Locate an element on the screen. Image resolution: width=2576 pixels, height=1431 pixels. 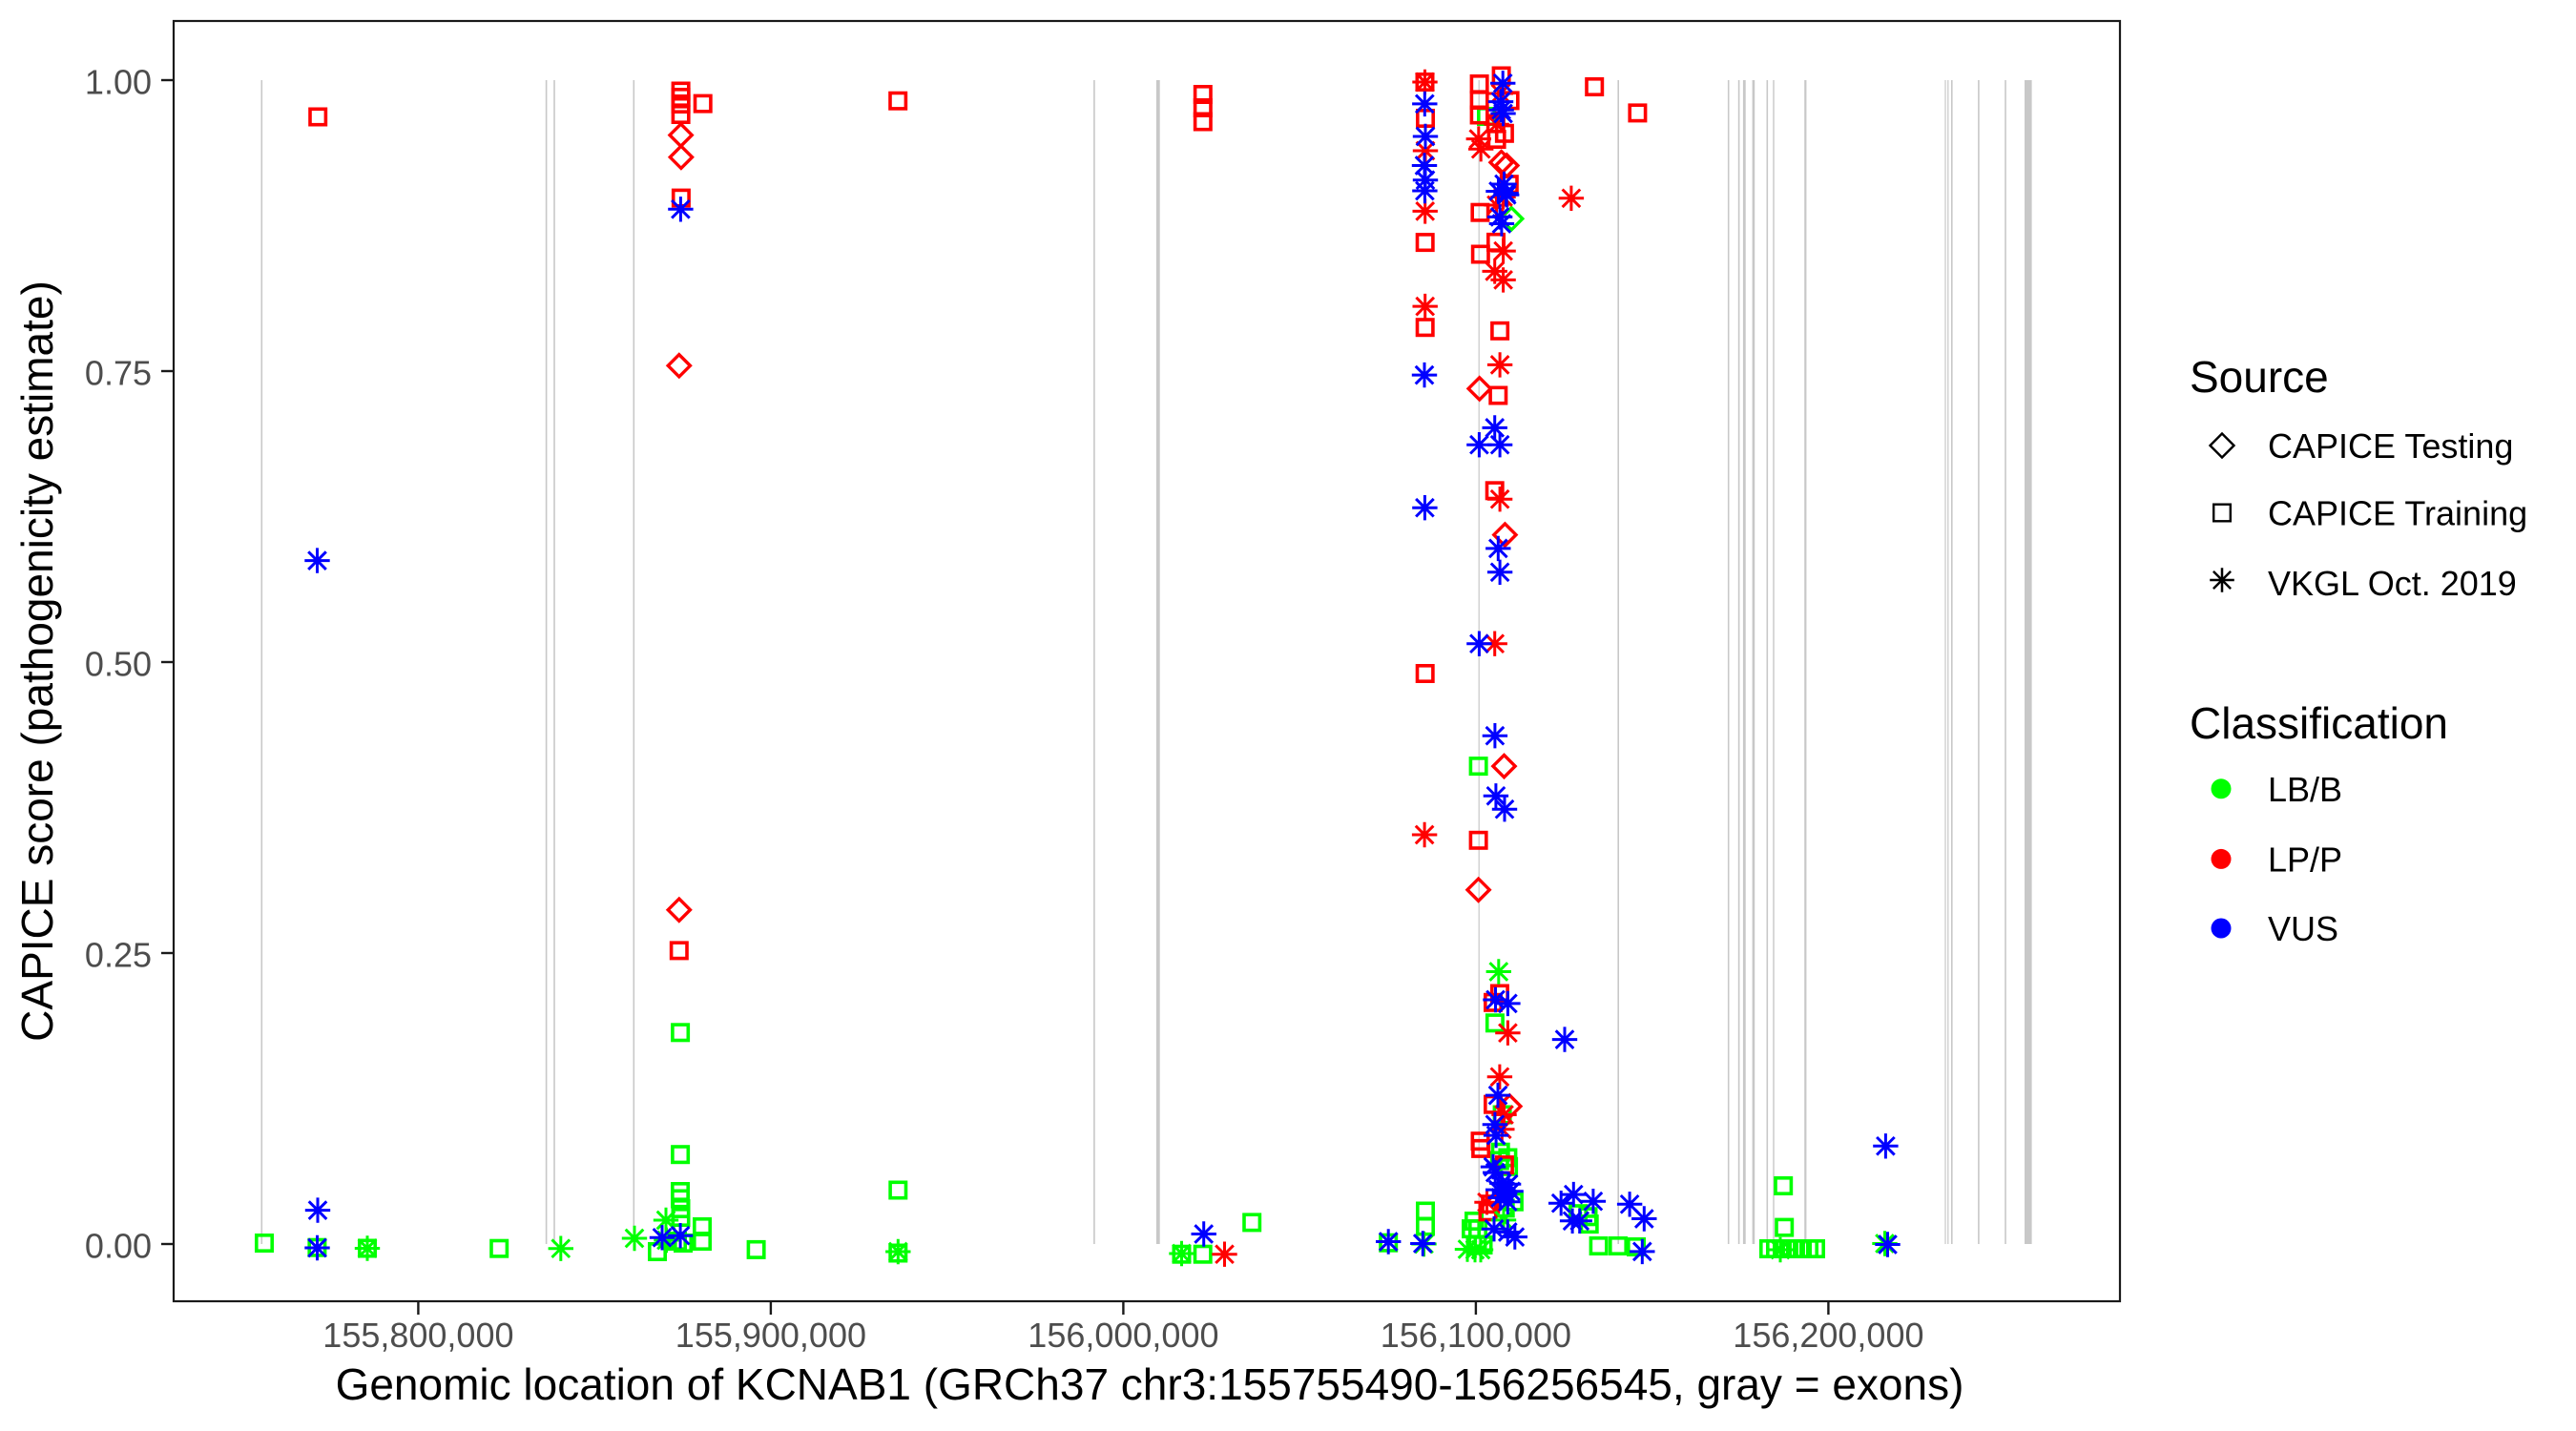
svg-text: 155,800,000 is located at coordinates (417, 1335).